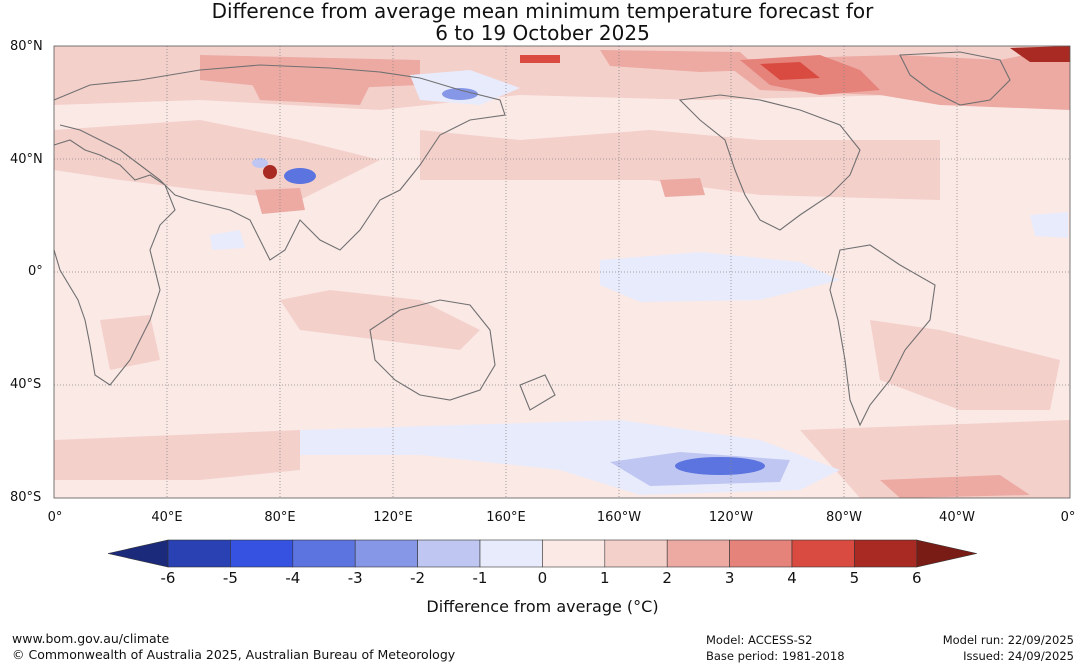  Describe the element at coordinates (537, 392) in the screenshot. I see `new-zealand-outline` at that location.